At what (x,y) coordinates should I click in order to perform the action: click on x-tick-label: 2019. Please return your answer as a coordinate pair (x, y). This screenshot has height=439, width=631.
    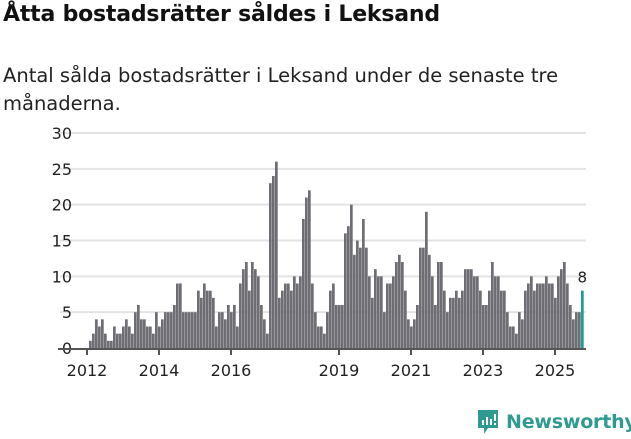
    Looking at the image, I should click on (339, 370).